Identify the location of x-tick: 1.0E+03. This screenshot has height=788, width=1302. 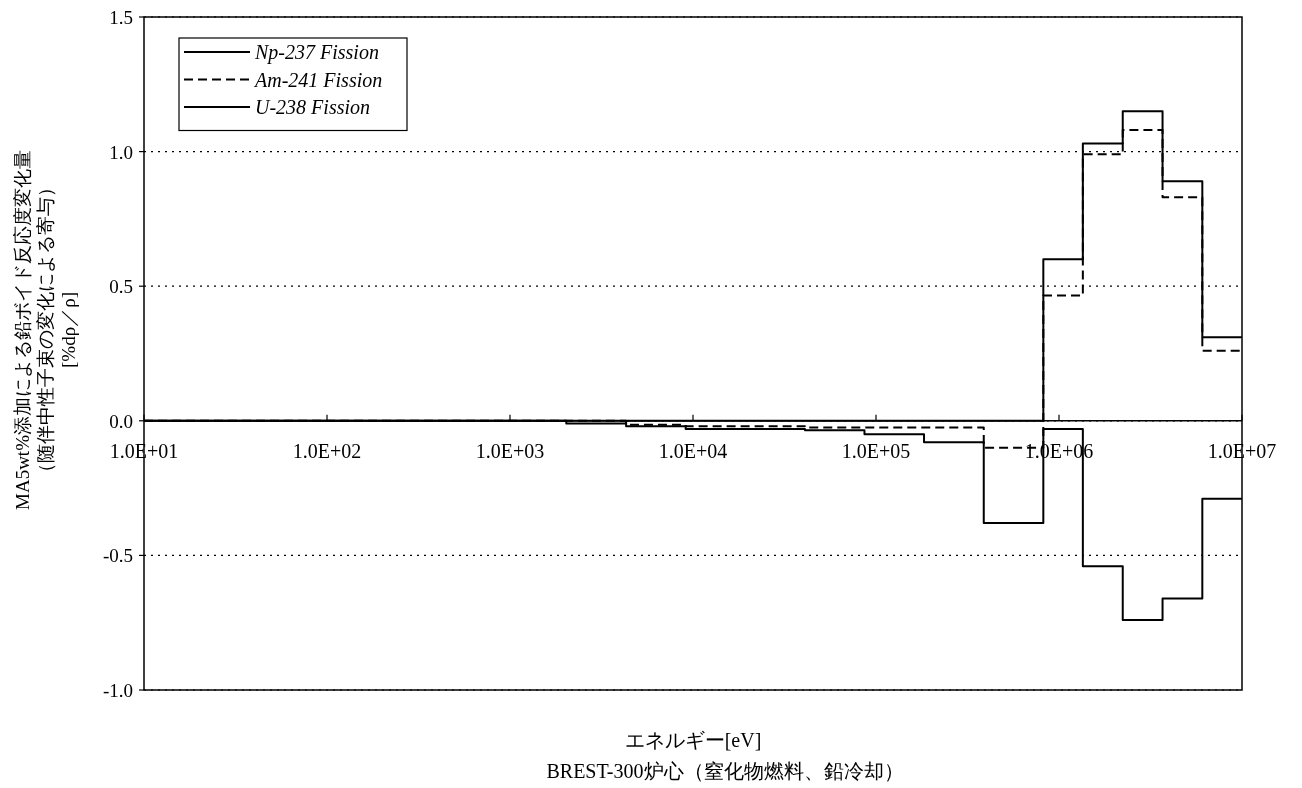
(510, 450).